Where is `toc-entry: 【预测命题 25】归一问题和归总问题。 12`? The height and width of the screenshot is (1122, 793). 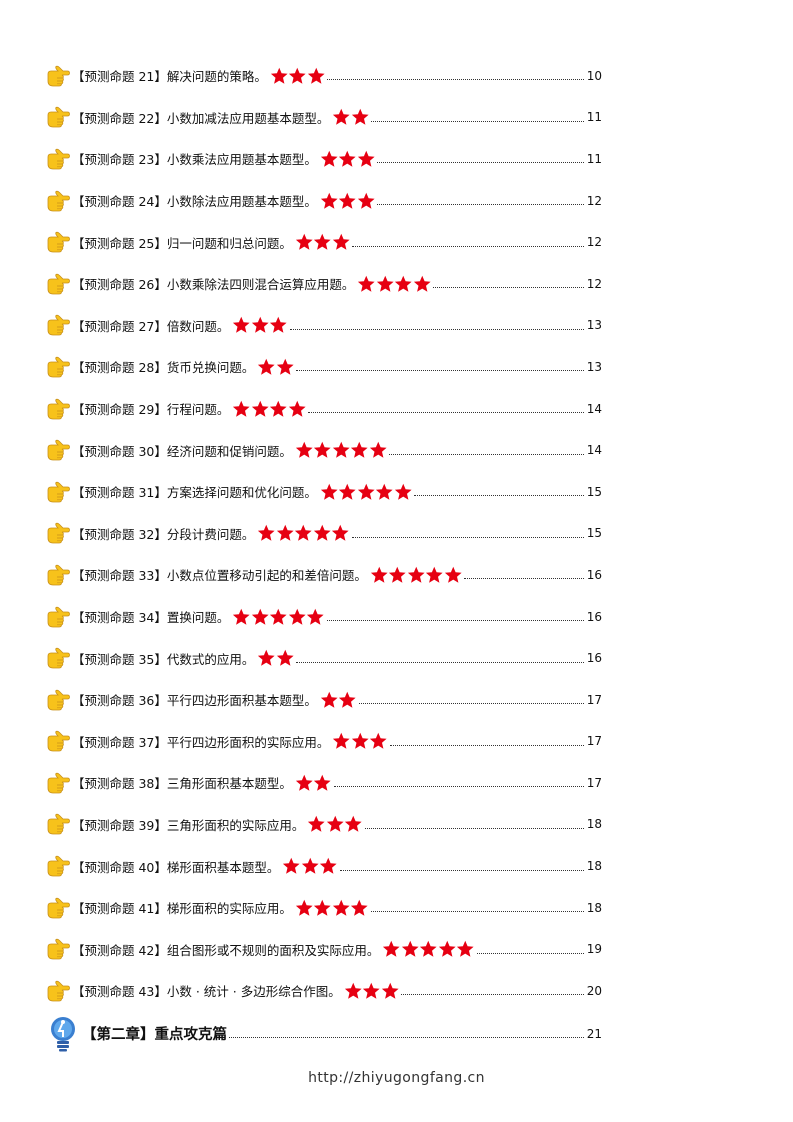
toc-entry: 【预测命题 25】归一问题和归总问题。 12 is located at coordinates (324, 242).